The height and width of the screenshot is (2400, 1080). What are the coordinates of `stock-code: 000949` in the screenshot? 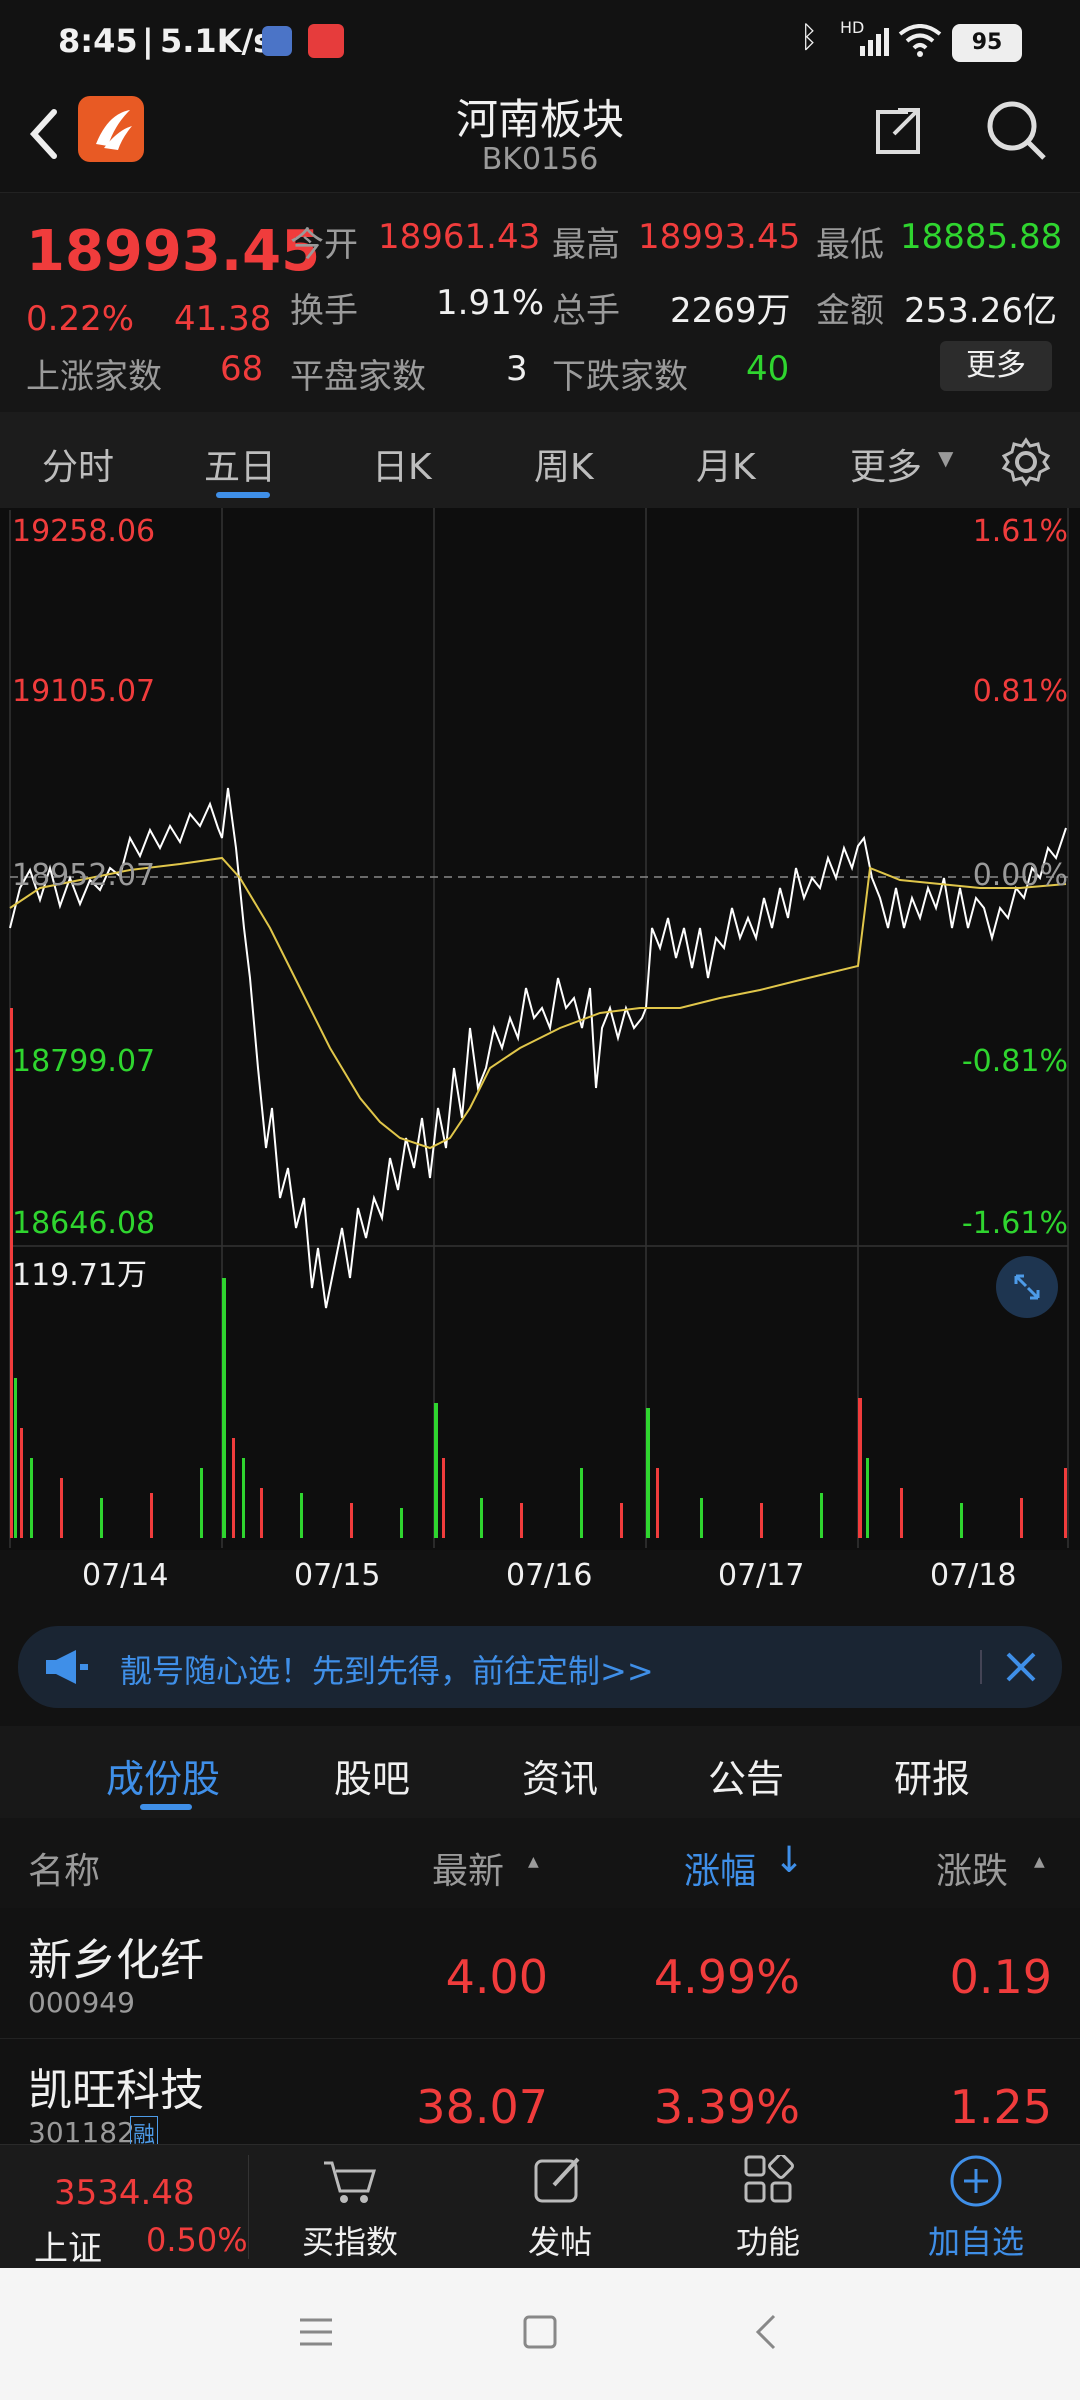 It's located at (81, 2002).